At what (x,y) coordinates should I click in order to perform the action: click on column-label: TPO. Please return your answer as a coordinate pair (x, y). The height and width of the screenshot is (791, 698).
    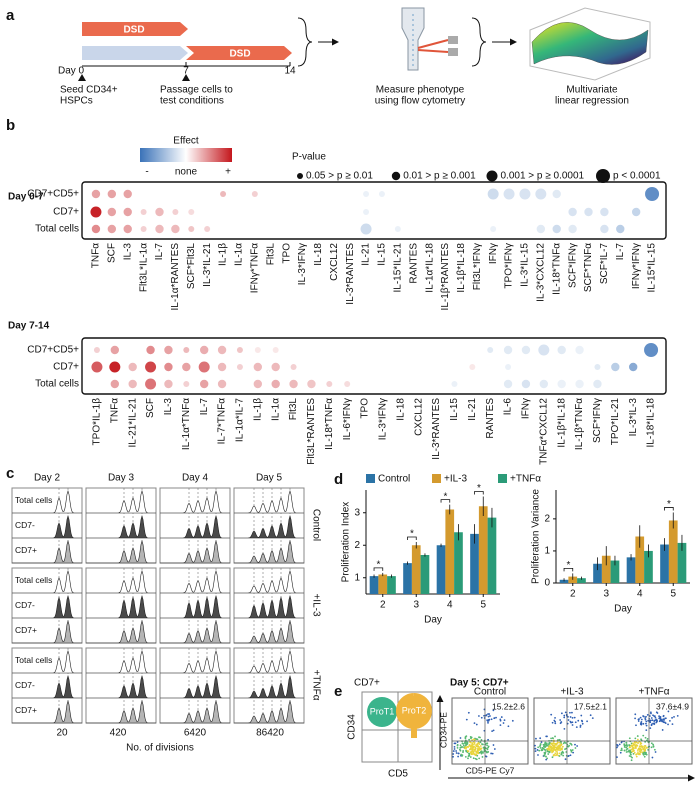
    Looking at the image, I should click on (365, 408).